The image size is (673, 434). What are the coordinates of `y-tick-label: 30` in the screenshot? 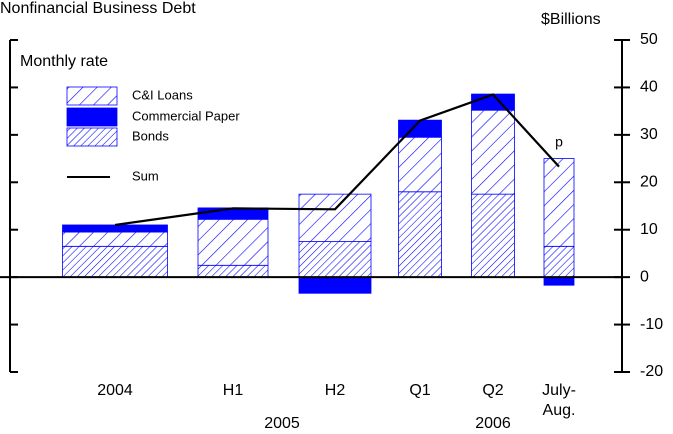 It's located at (649, 134).